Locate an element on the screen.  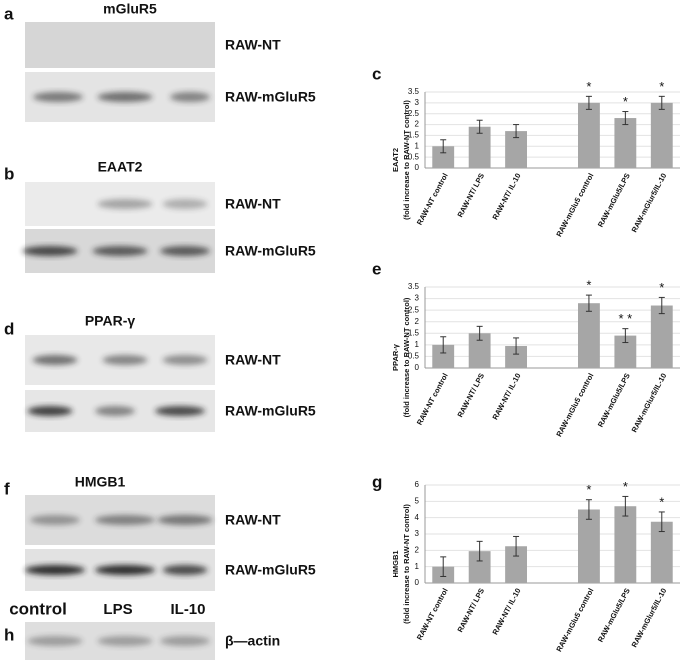
blot-title: EAAT2 is located at coordinates (120, 167).